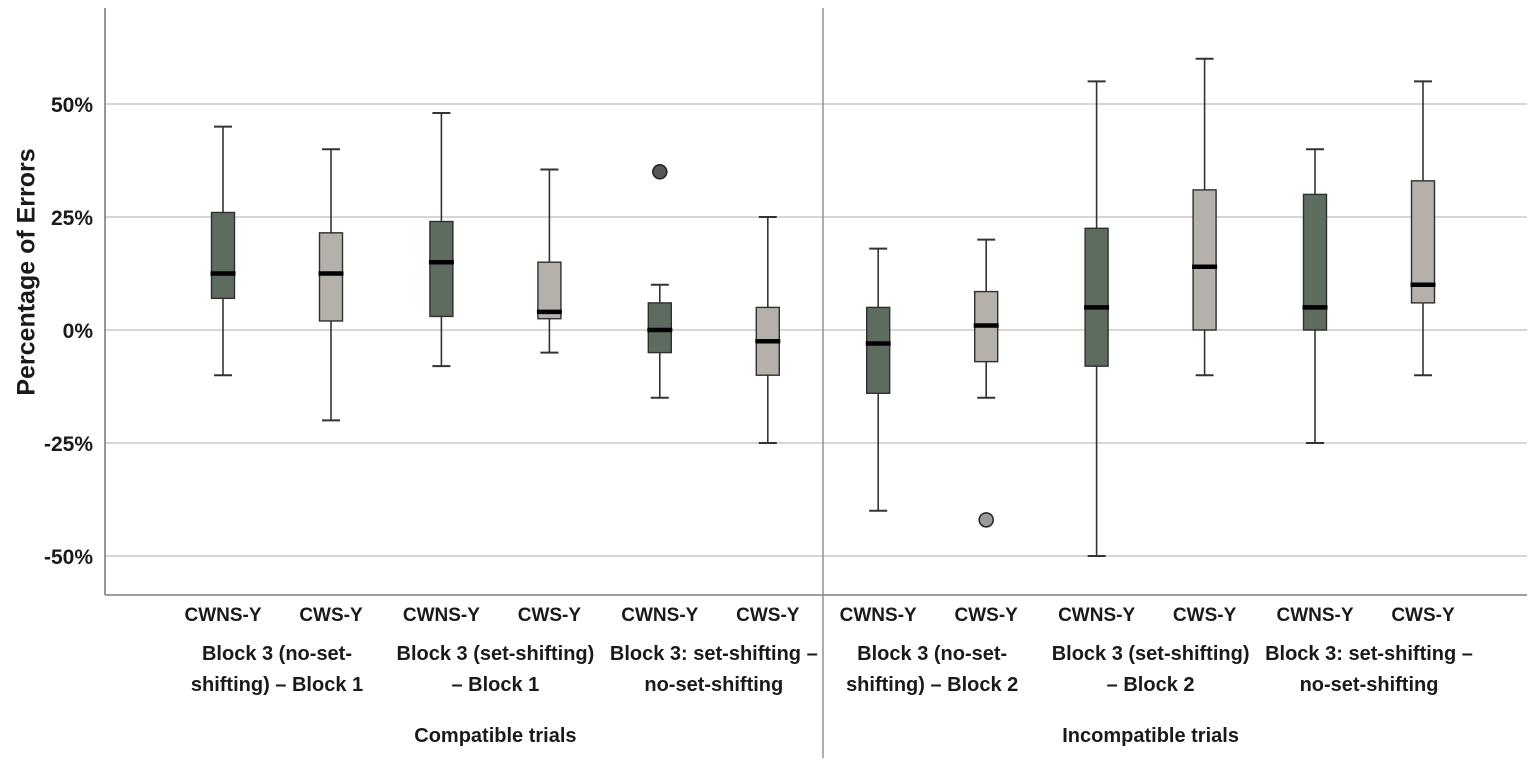 Image resolution: width=1535 pixels, height=773 pixels. I want to click on y-axis-title: Percentage of Errors, so click(26, 272).